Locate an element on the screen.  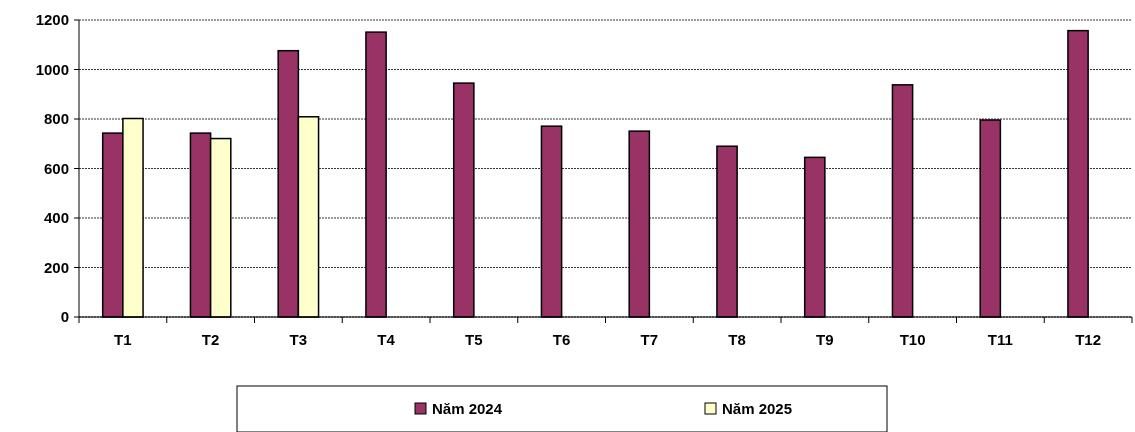
y-tick-label: 400 is located at coordinates (56, 218).